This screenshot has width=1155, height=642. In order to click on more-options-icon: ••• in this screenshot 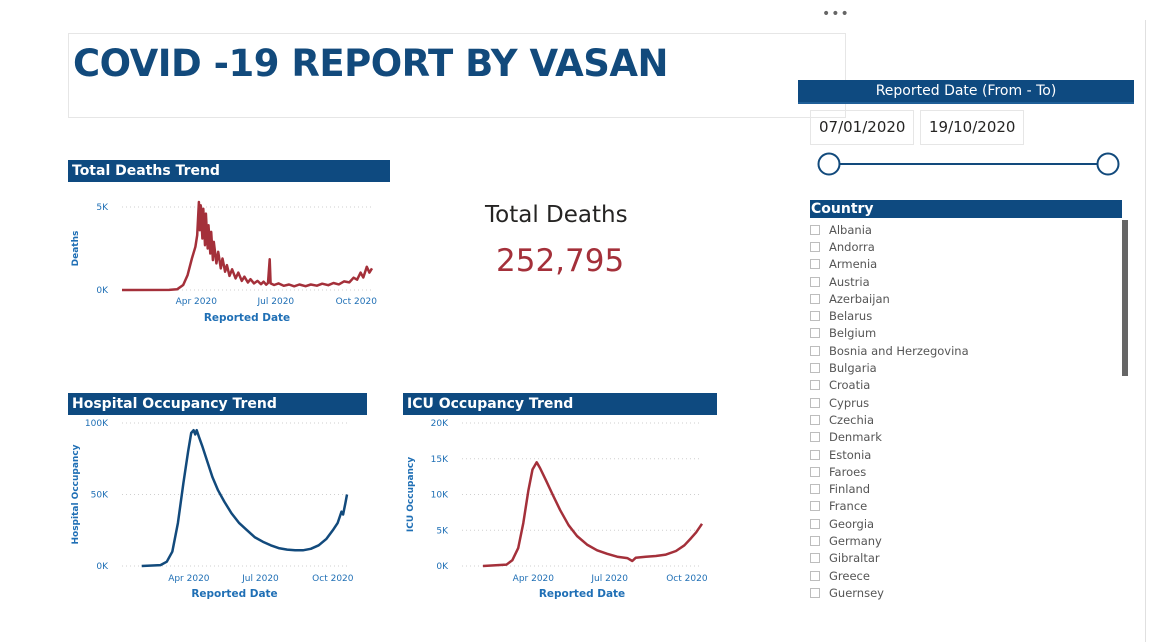, I will do `click(836, 14)`.